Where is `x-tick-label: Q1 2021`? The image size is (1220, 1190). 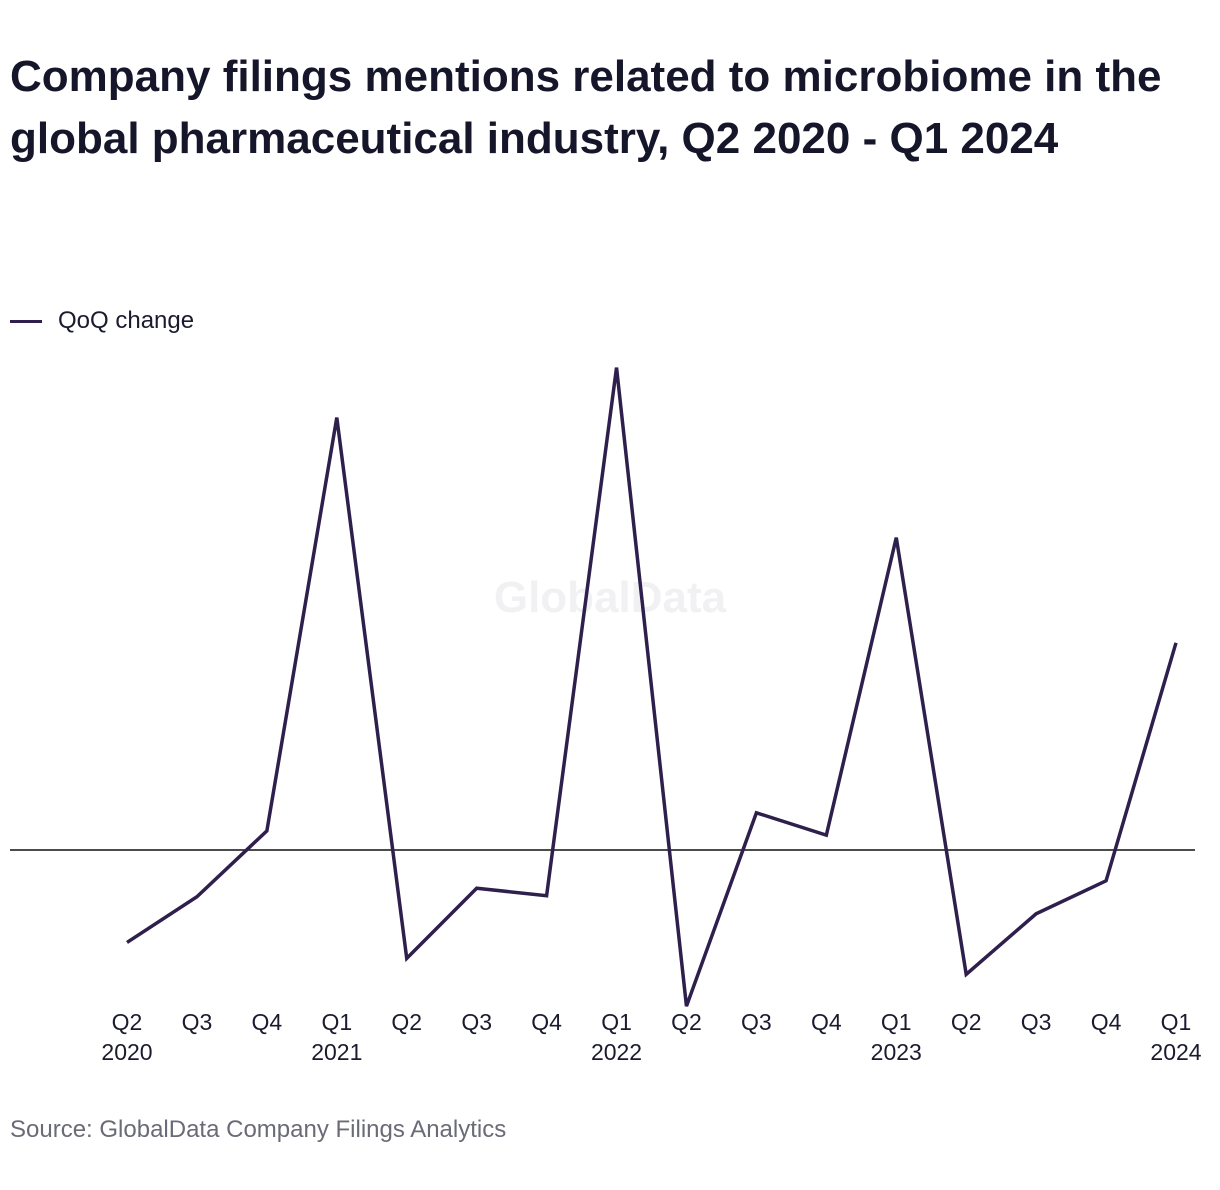
x-tick-label: Q1 2021 is located at coordinates (336, 1037).